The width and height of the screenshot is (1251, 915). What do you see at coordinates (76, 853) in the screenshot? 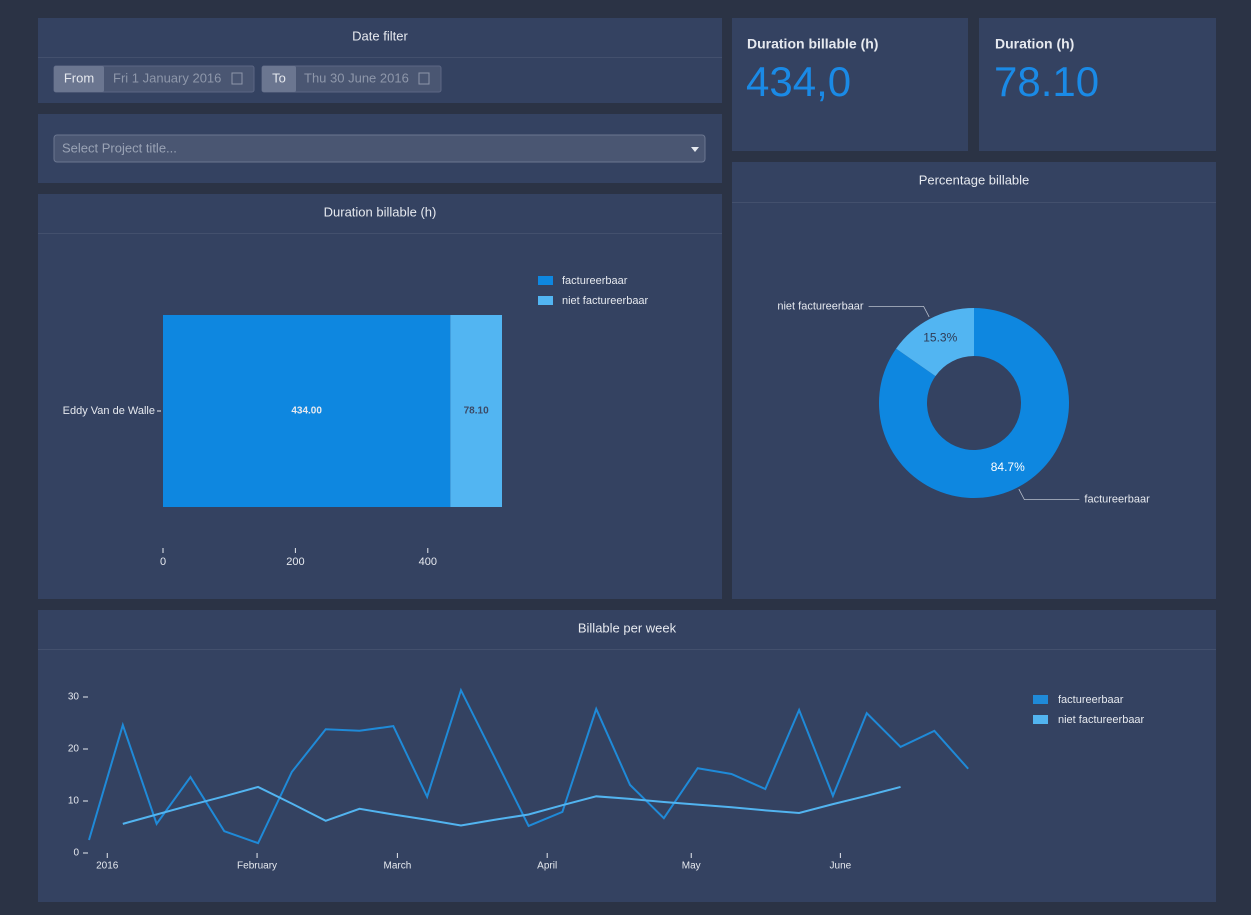
I see `y-tick-label: 0` at bounding box center [76, 853].